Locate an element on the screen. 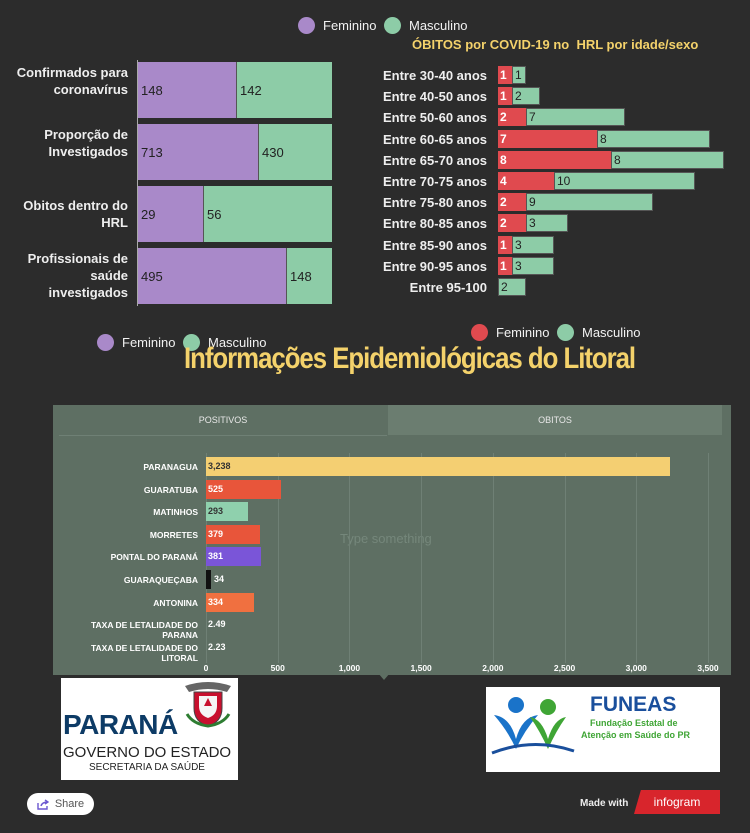  legend-top-masculino: Masculino is located at coordinates (426, 25).